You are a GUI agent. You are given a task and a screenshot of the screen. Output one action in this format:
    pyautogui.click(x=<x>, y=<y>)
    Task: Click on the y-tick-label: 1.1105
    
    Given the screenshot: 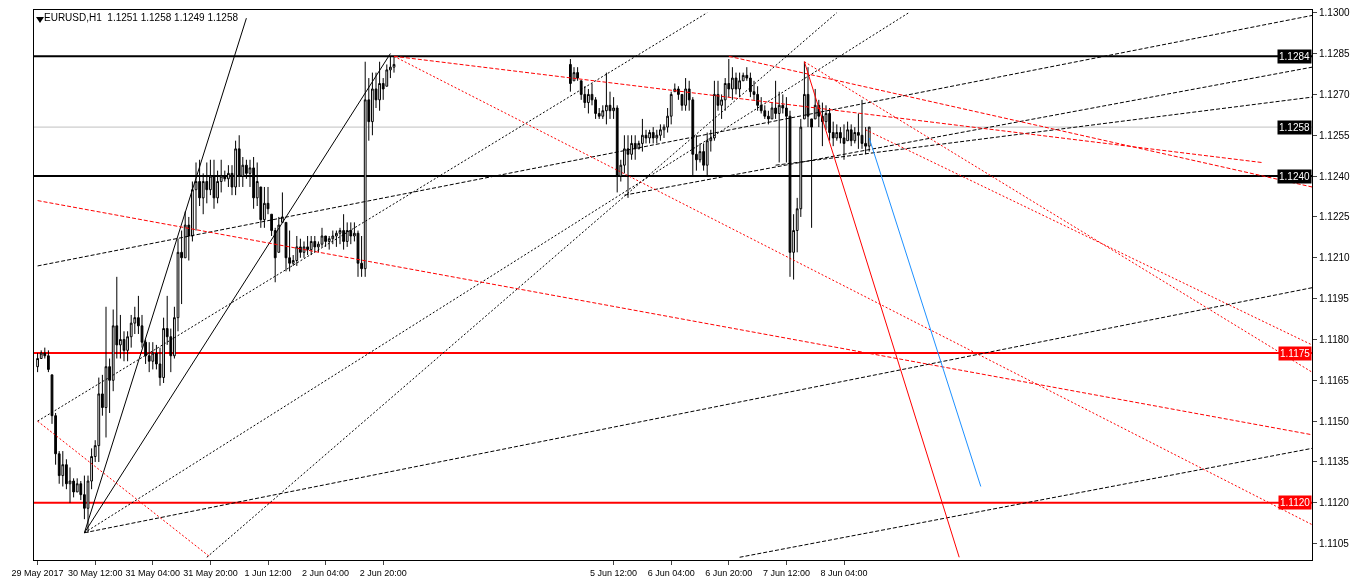 What is the action you would take?
    pyautogui.click(x=1334, y=544)
    